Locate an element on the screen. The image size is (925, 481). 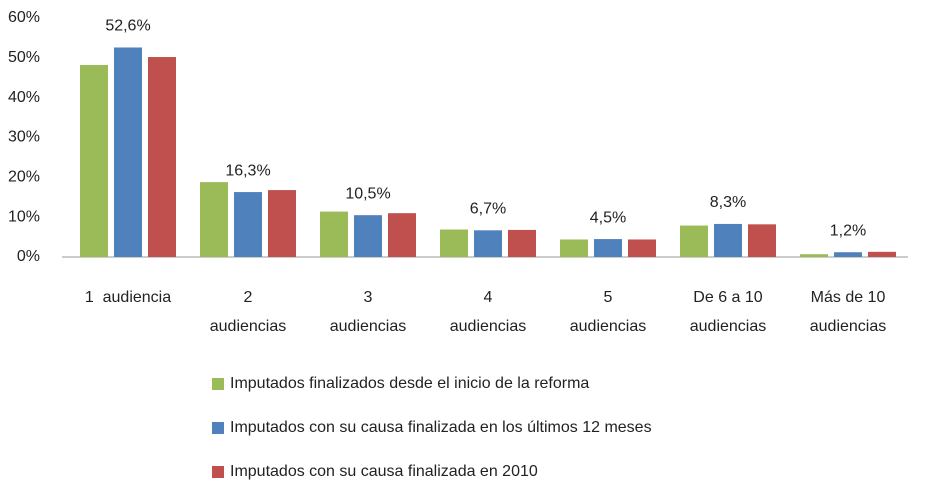
x-tick-label: 5 audiencias is located at coordinates (608, 312).